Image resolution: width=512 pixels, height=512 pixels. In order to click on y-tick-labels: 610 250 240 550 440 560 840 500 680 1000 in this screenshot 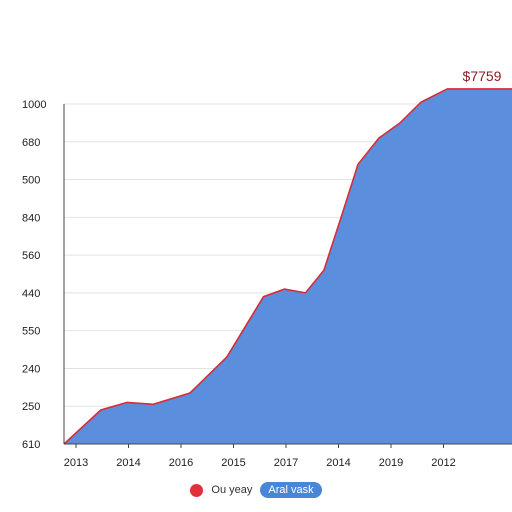, I will do `click(34, 275)`.